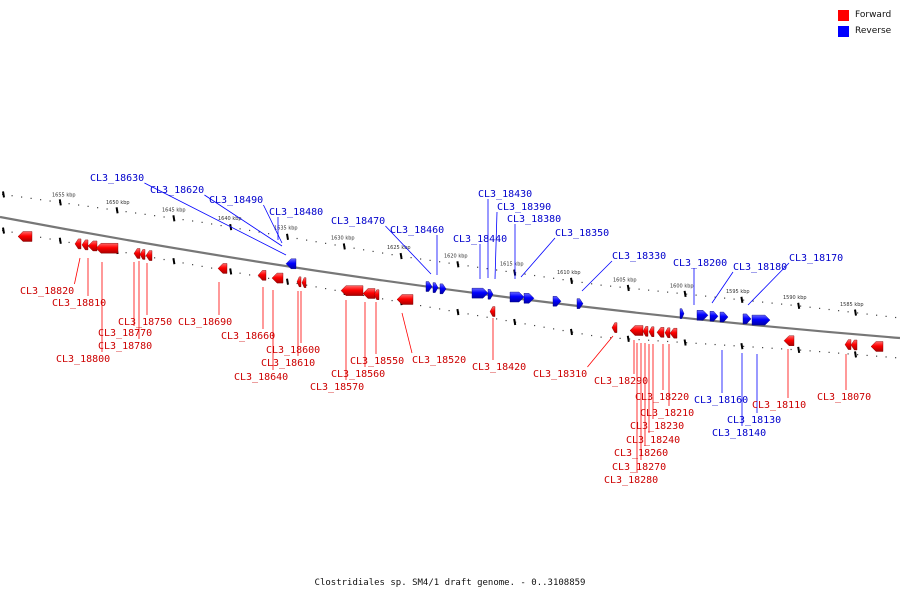  What do you see at coordinates (125, 333) in the screenshot?
I see `gene-label: CL3_18770` at bounding box center [125, 333].